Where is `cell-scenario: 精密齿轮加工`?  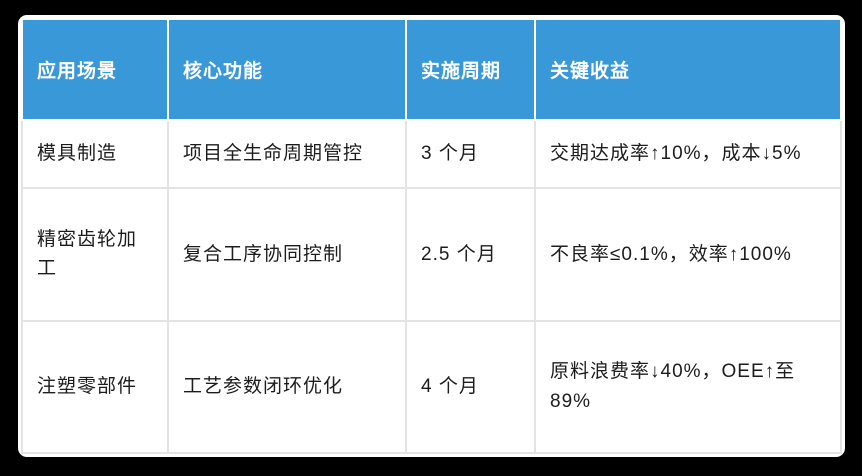
cell-scenario: 精密齿轮加工 is located at coordinates (95, 254).